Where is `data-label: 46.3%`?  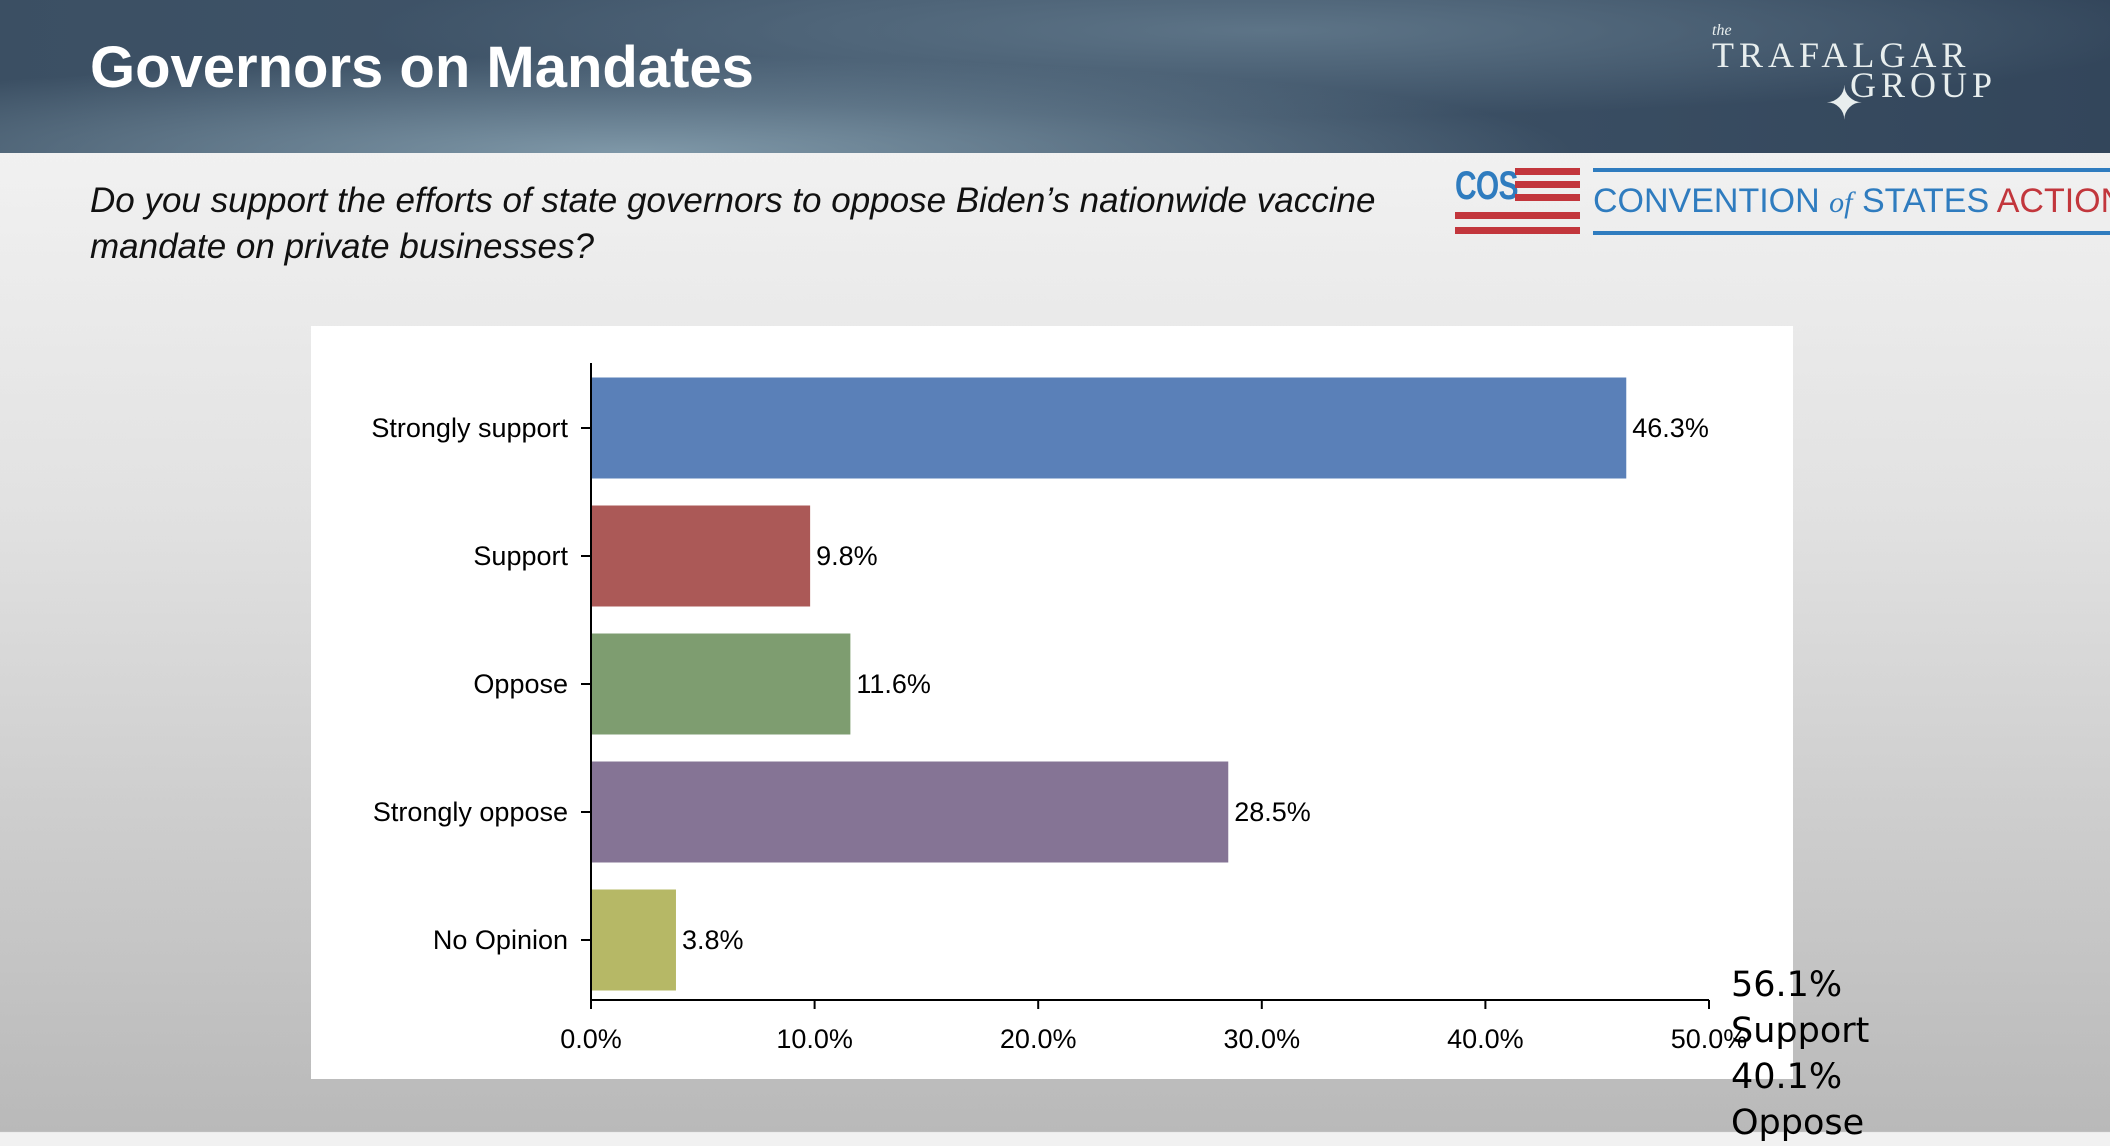
data-label: 46.3% is located at coordinates (1670, 428).